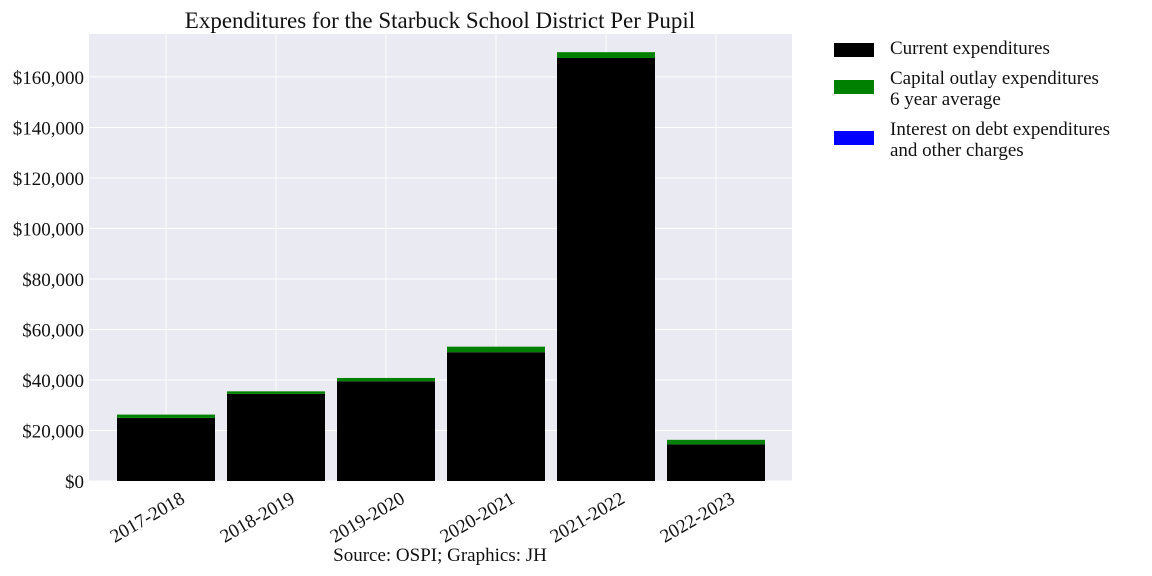 Image resolution: width=1152 pixels, height=576 pixels. I want to click on bar-series-0-2020-2021, so click(496, 416).